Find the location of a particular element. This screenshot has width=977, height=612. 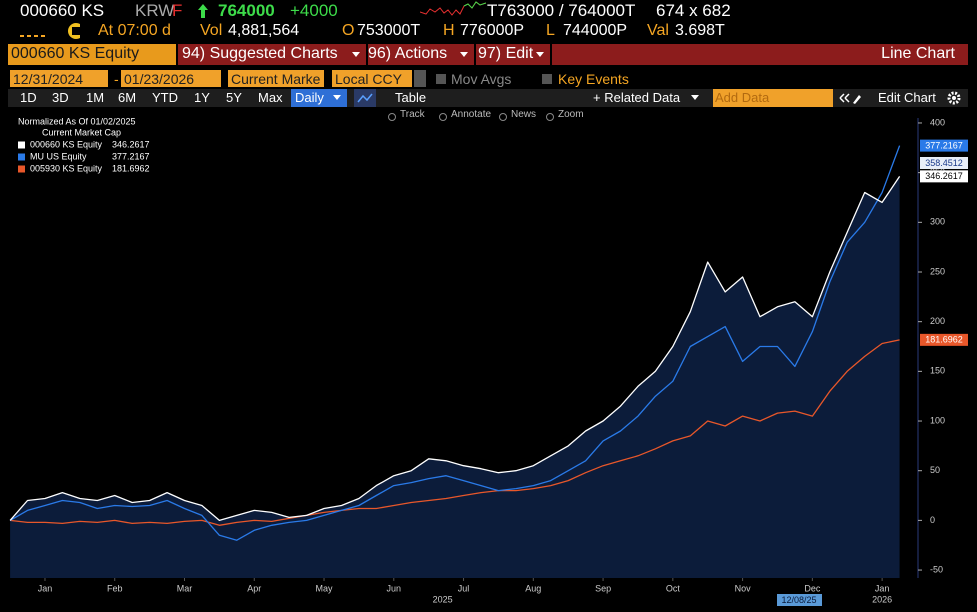

metric: Current Marke is located at coordinates (276, 78).